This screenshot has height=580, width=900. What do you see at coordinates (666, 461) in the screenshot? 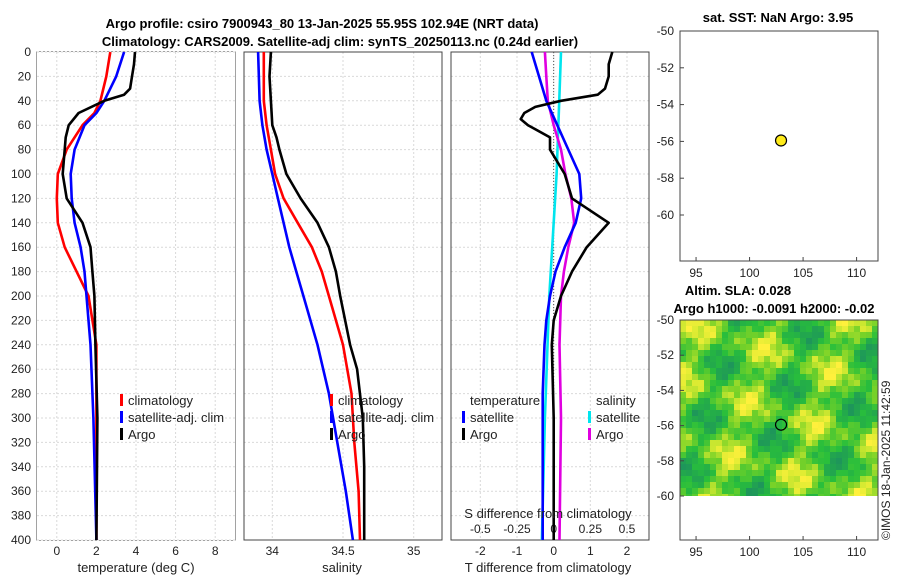
I see `y-tick-label: -58` at bounding box center [666, 461].